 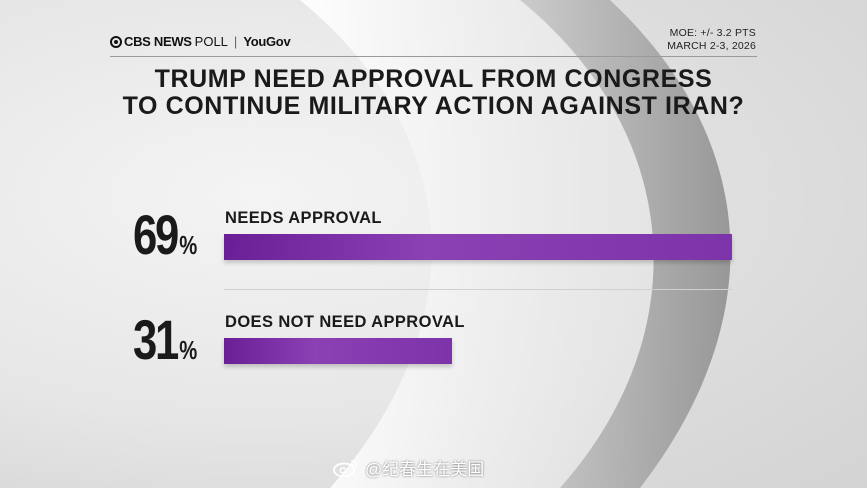 I want to click on cbs-eye-icon, so click(x=116, y=41).